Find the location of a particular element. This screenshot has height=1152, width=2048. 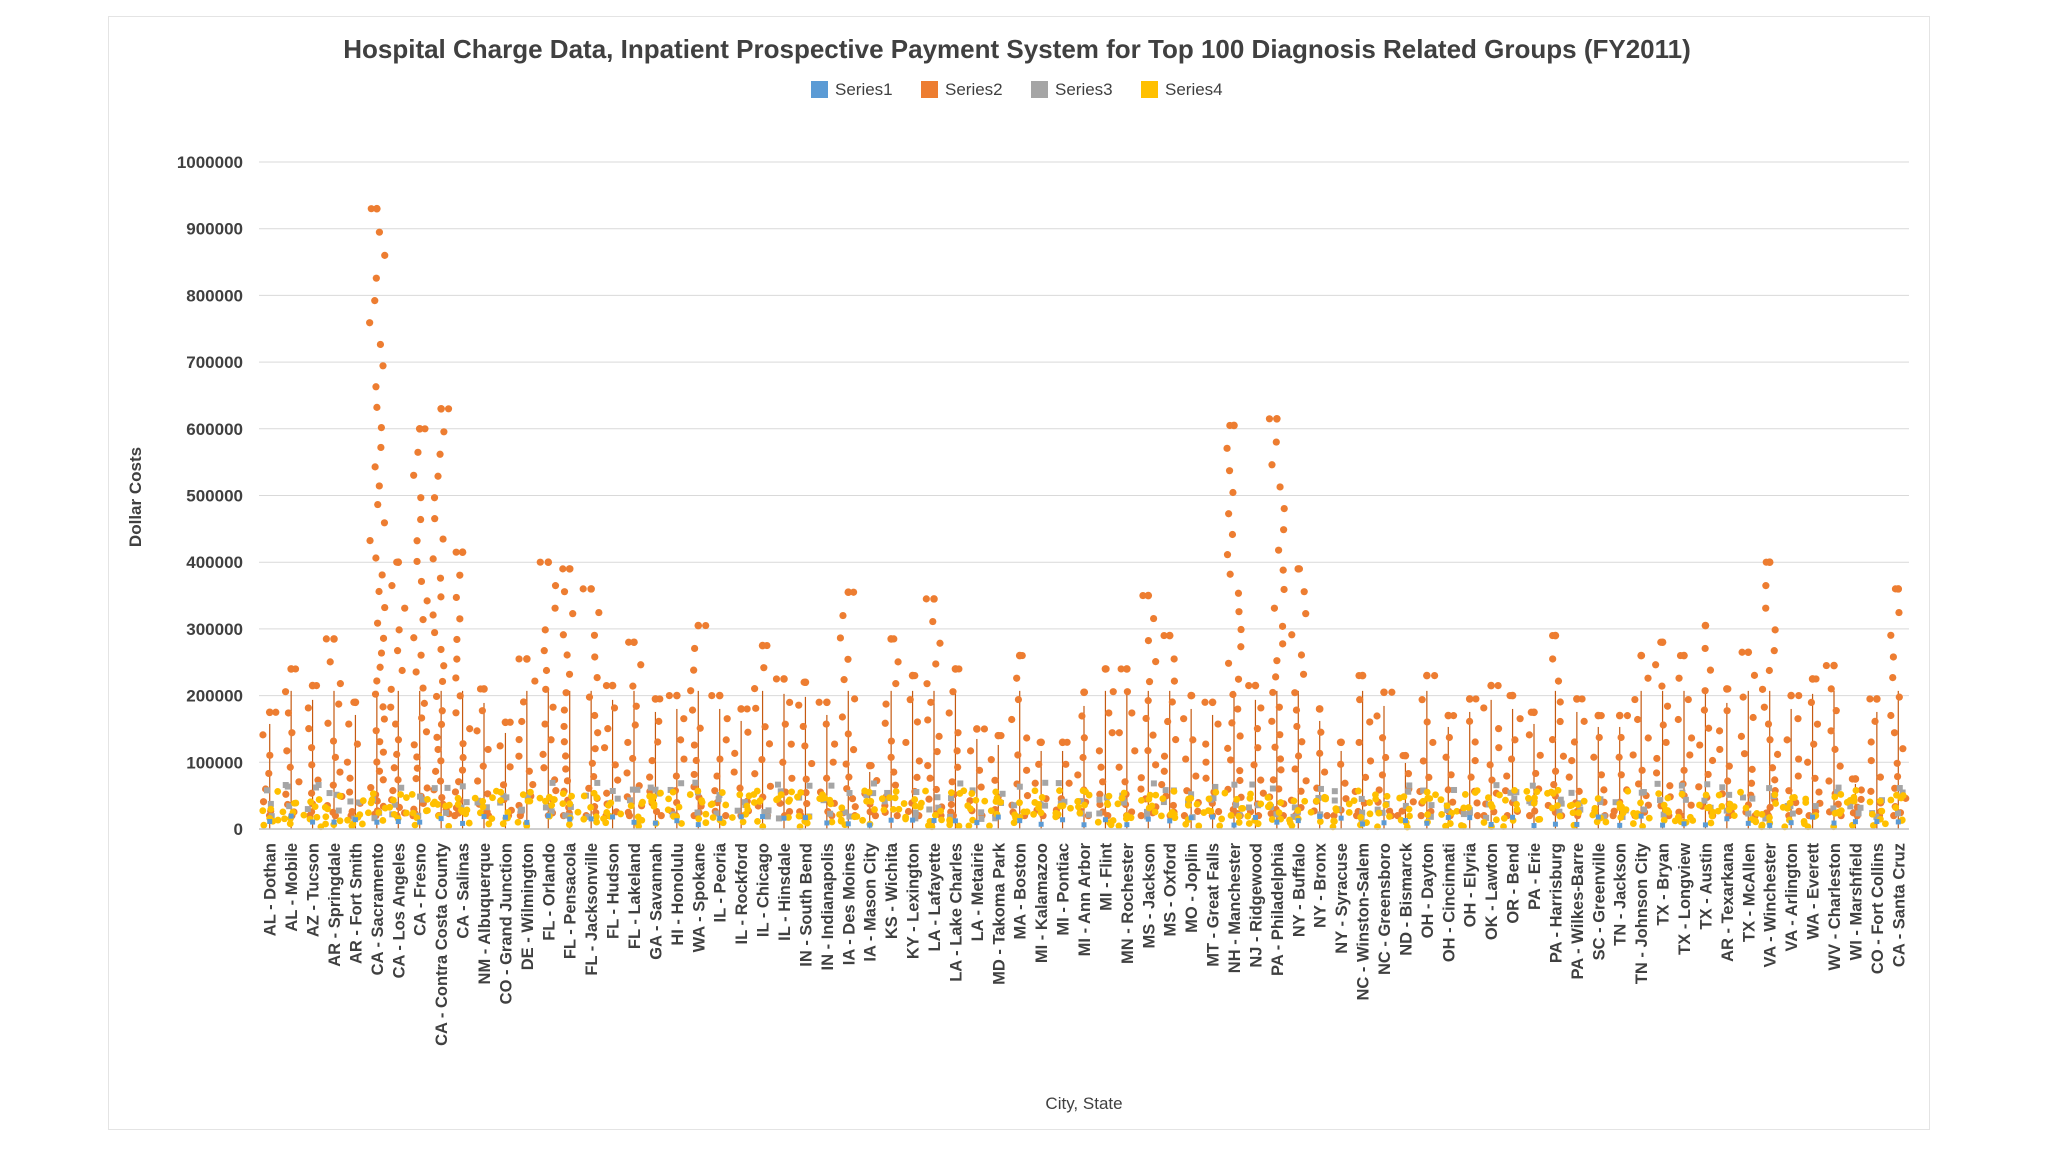

x-tick-label: TX - Longview is located at coordinates (1685, 899).